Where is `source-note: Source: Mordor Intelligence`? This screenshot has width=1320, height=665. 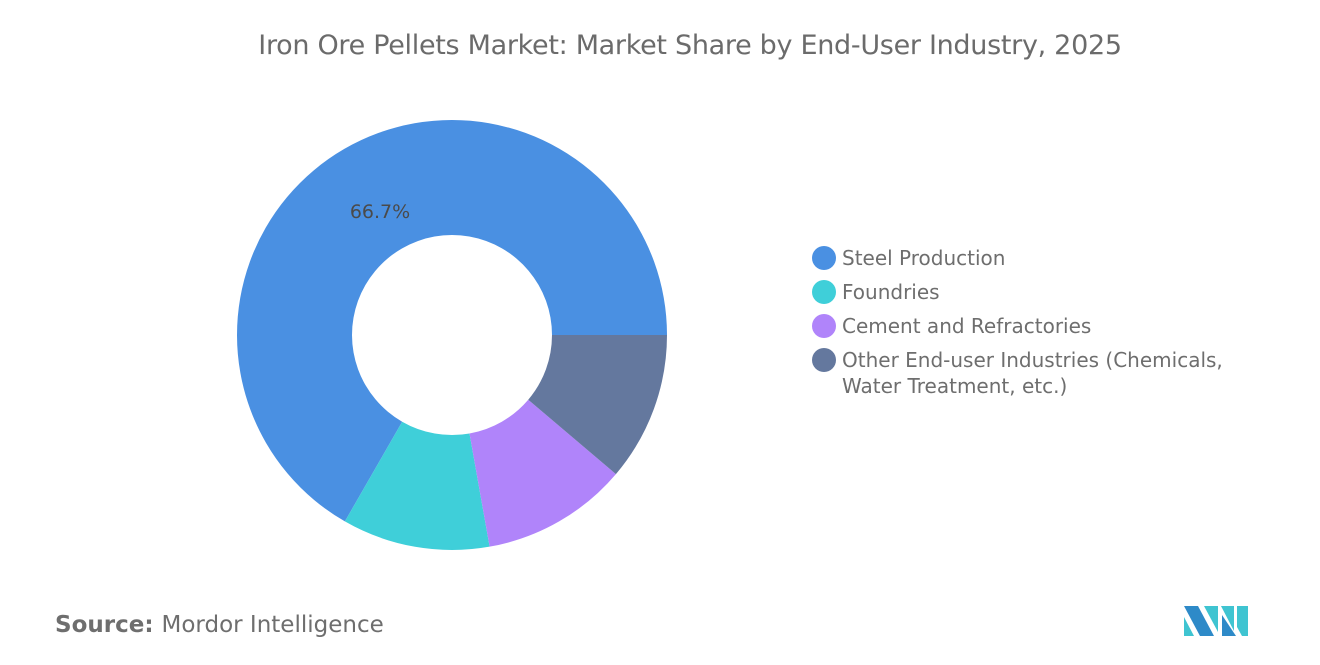
source-note: Source: Mordor Intelligence is located at coordinates (219, 625).